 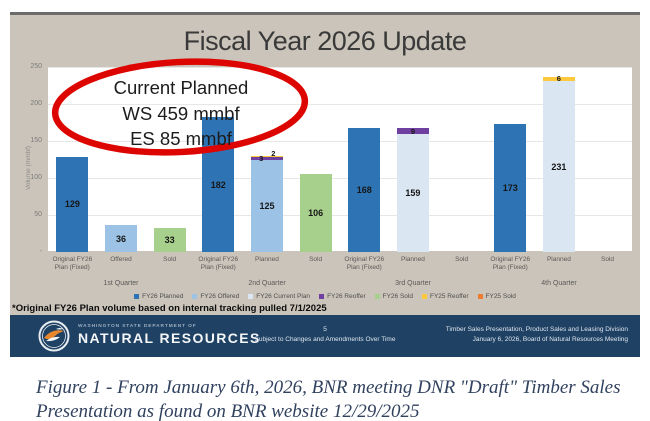 What do you see at coordinates (40, 251) in the screenshot?
I see `y-tick-label: -` at bounding box center [40, 251].